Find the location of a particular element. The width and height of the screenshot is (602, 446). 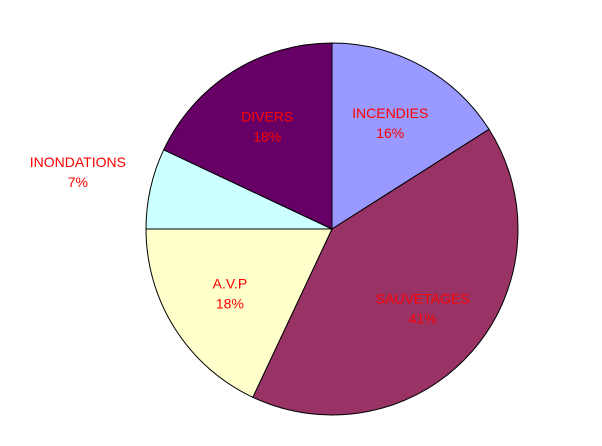

slice-label: INCENDIES is located at coordinates (390, 113).